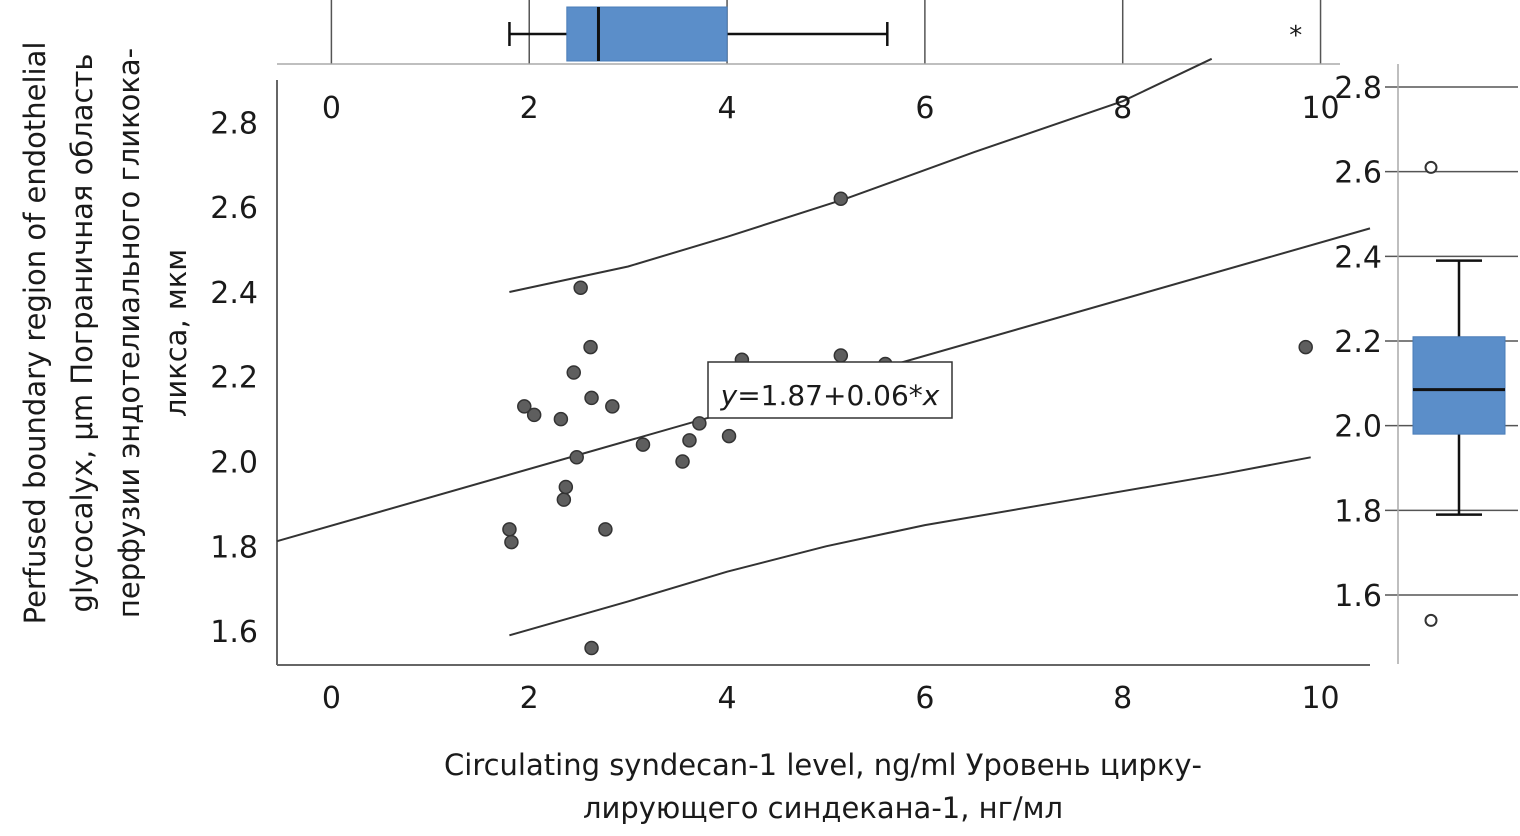 Image resolution: width=1520 pixels, height=836 pixels. What do you see at coordinates (82, 333) in the screenshot?
I see `y-axis-title-line: glycocalyx, μm Пограничная область` at bounding box center [82, 333].